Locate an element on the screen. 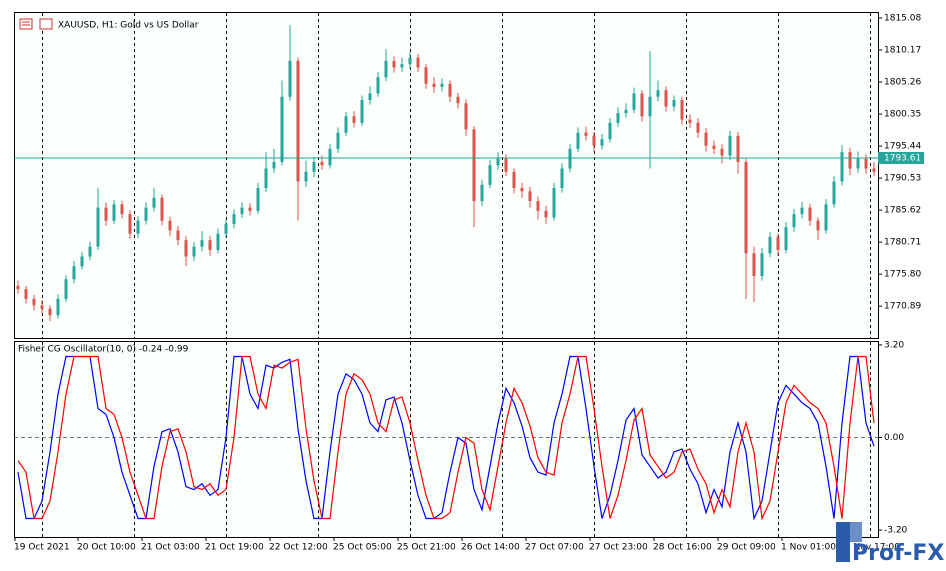 The width and height of the screenshot is (946, 571). y-tick-label: 0.00 is located at coordinates (894, 438).